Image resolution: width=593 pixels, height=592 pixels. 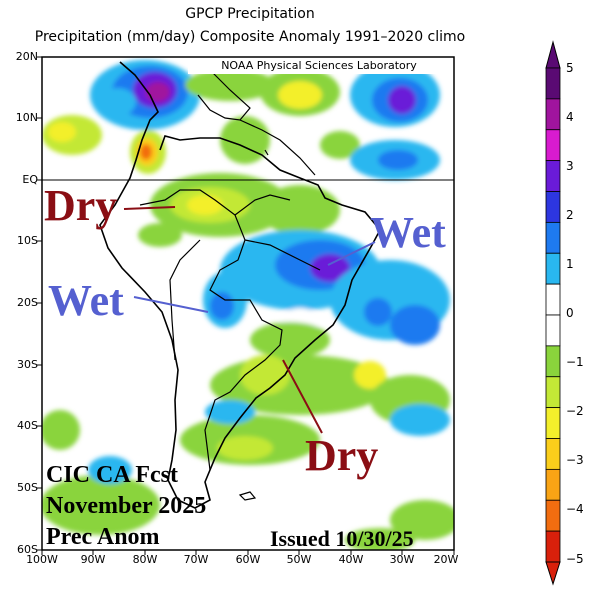 I want to click on colorbar-label: −5, so click(x=575, y=559).